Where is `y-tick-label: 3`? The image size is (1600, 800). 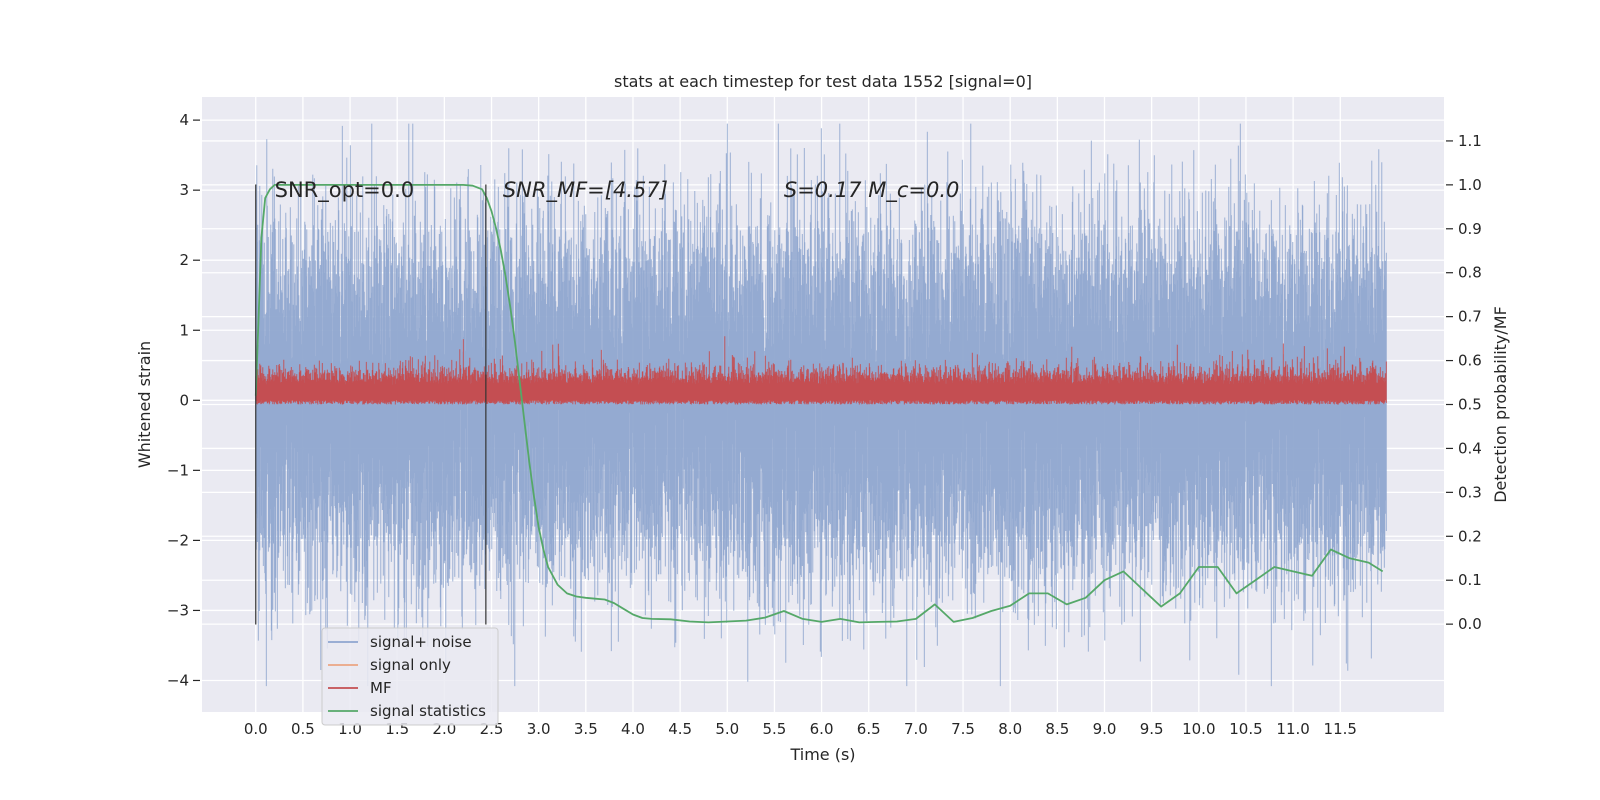 y-tick-label: 3 is located at coordinates (184, 190).